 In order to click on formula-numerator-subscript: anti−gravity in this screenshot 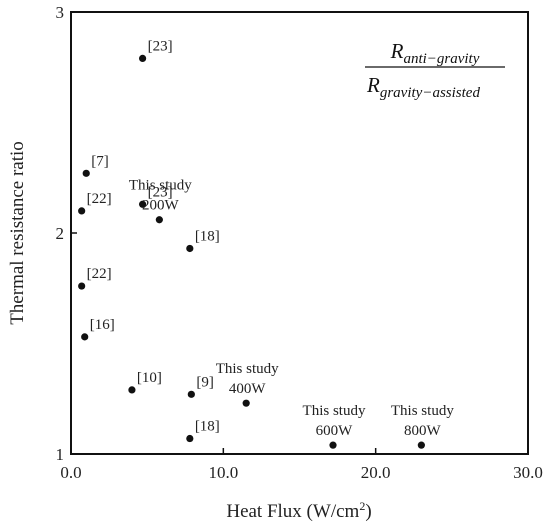, I will do `click(441, 59)`.